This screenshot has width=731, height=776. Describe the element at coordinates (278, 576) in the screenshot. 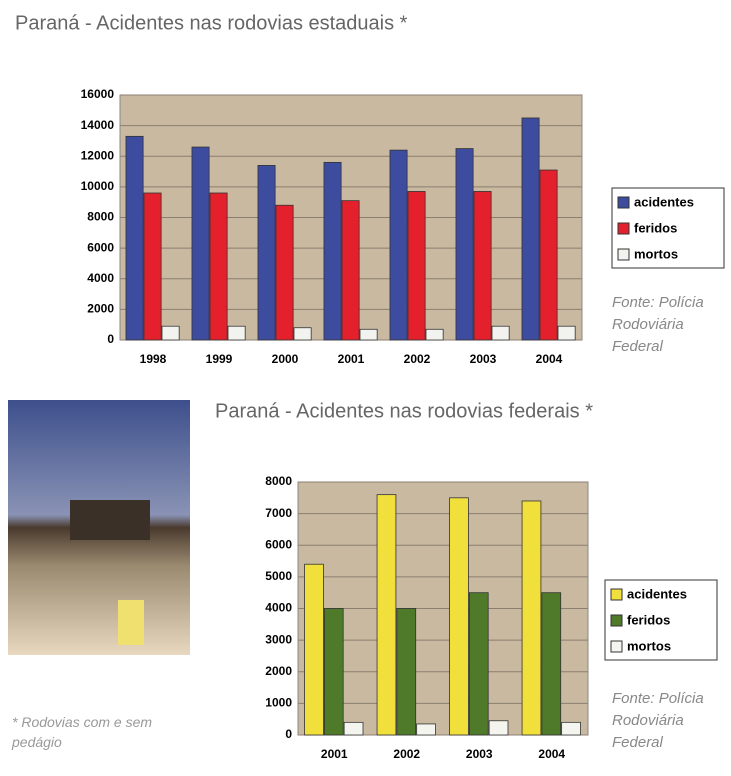

I see `y-tick-label: 5000` at that location.